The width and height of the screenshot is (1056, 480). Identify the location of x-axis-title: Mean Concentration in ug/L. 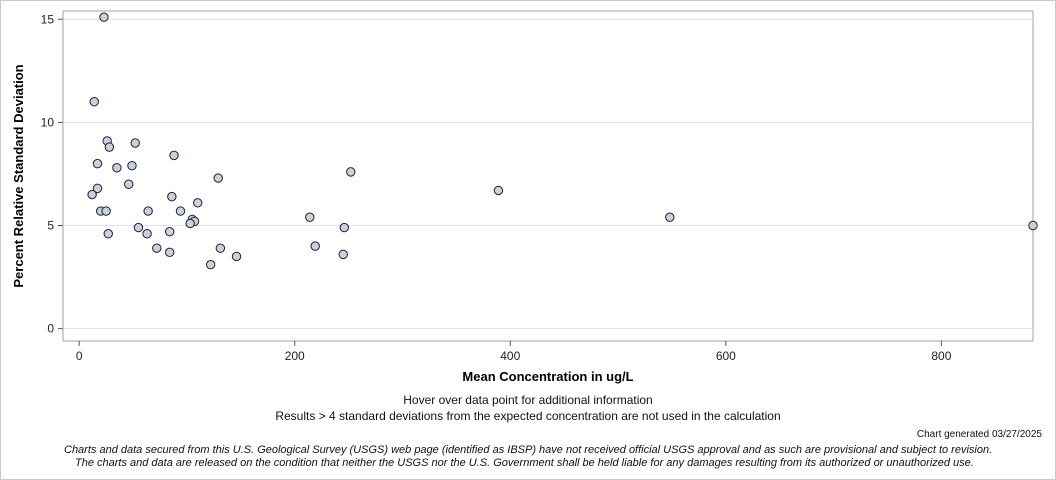
(547, 376).